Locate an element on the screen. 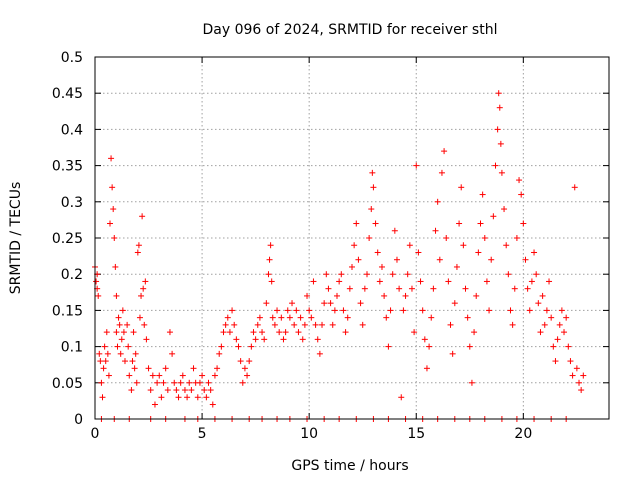  x-tick-label: 20 is located at coordinates (523, 434).